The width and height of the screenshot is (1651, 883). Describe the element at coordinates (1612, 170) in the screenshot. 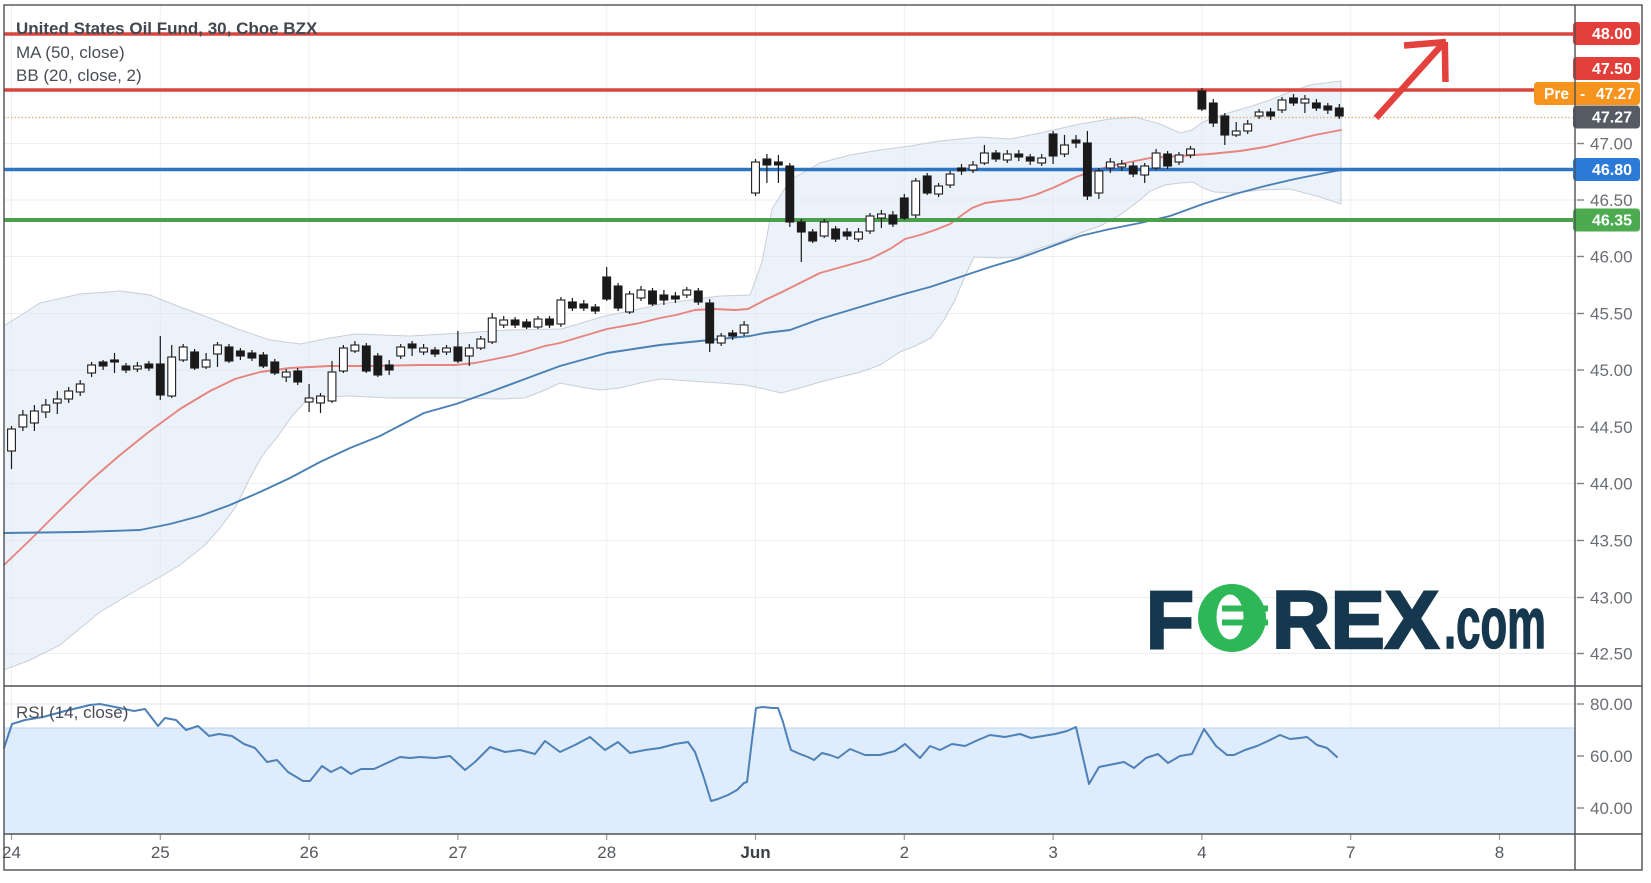

I see `svg-text: 46.80` at that location.